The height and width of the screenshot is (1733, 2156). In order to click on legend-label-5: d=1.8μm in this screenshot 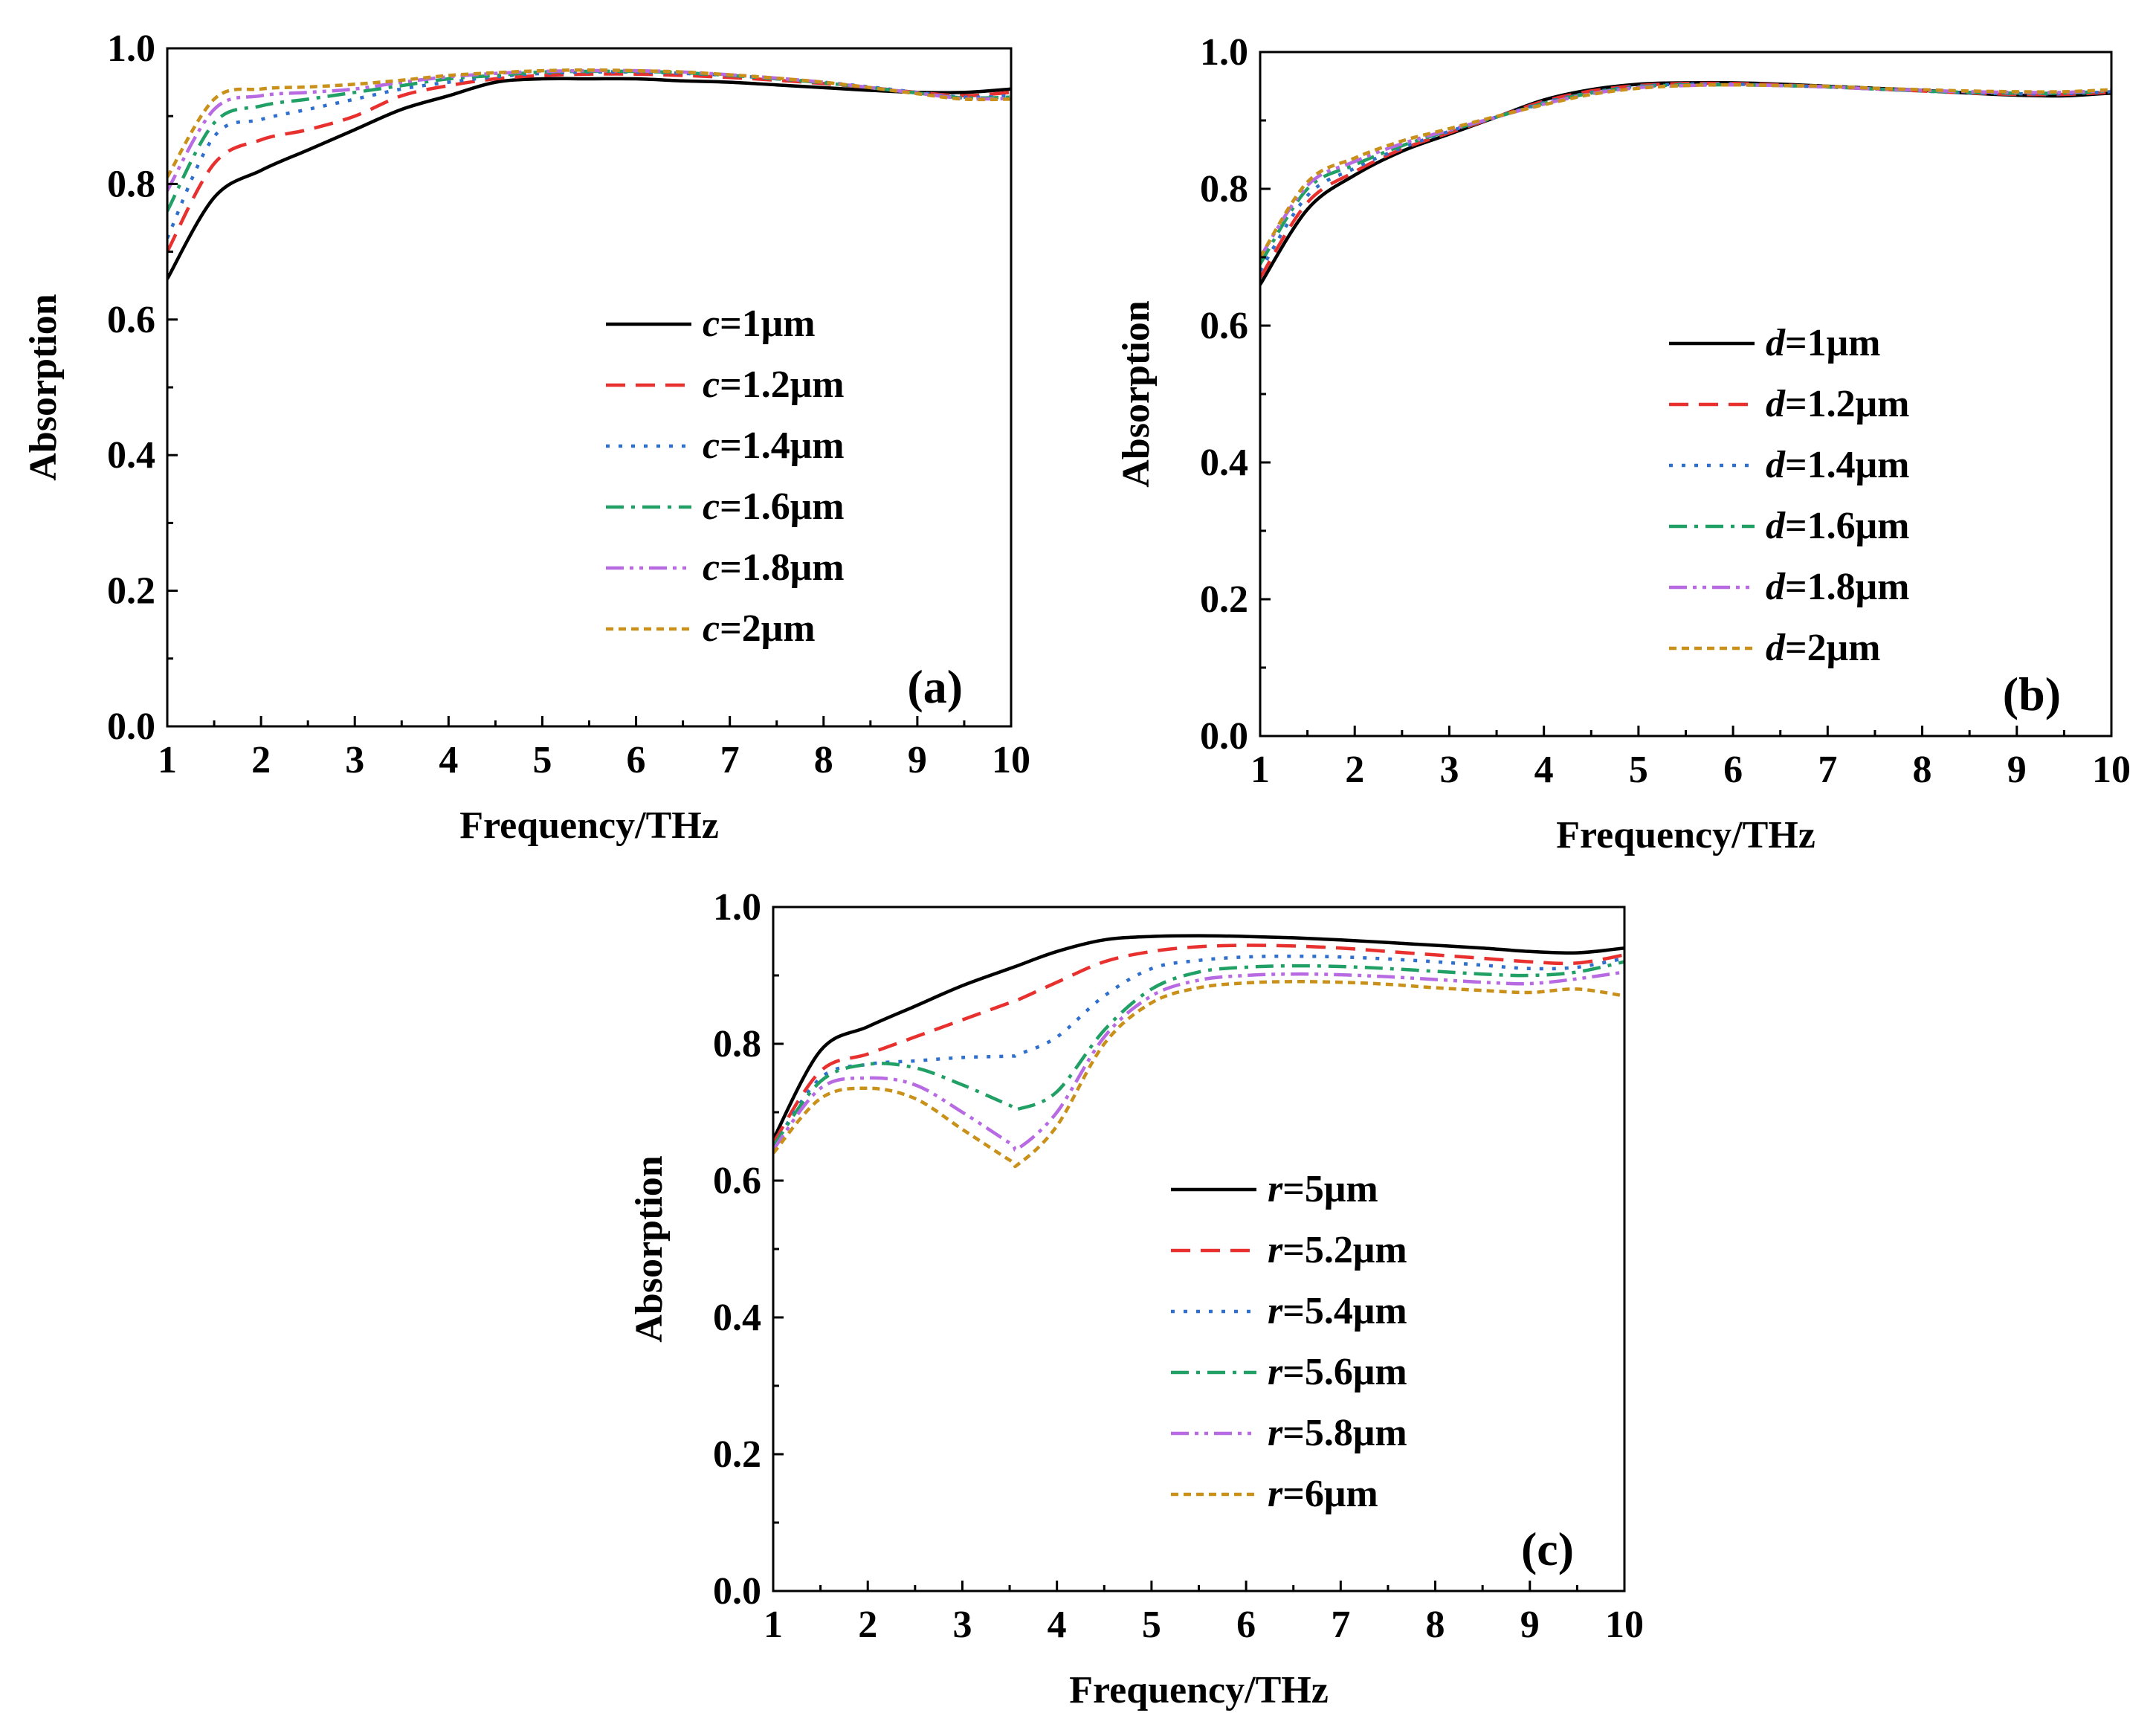, I will do `click(1837, 587)`.